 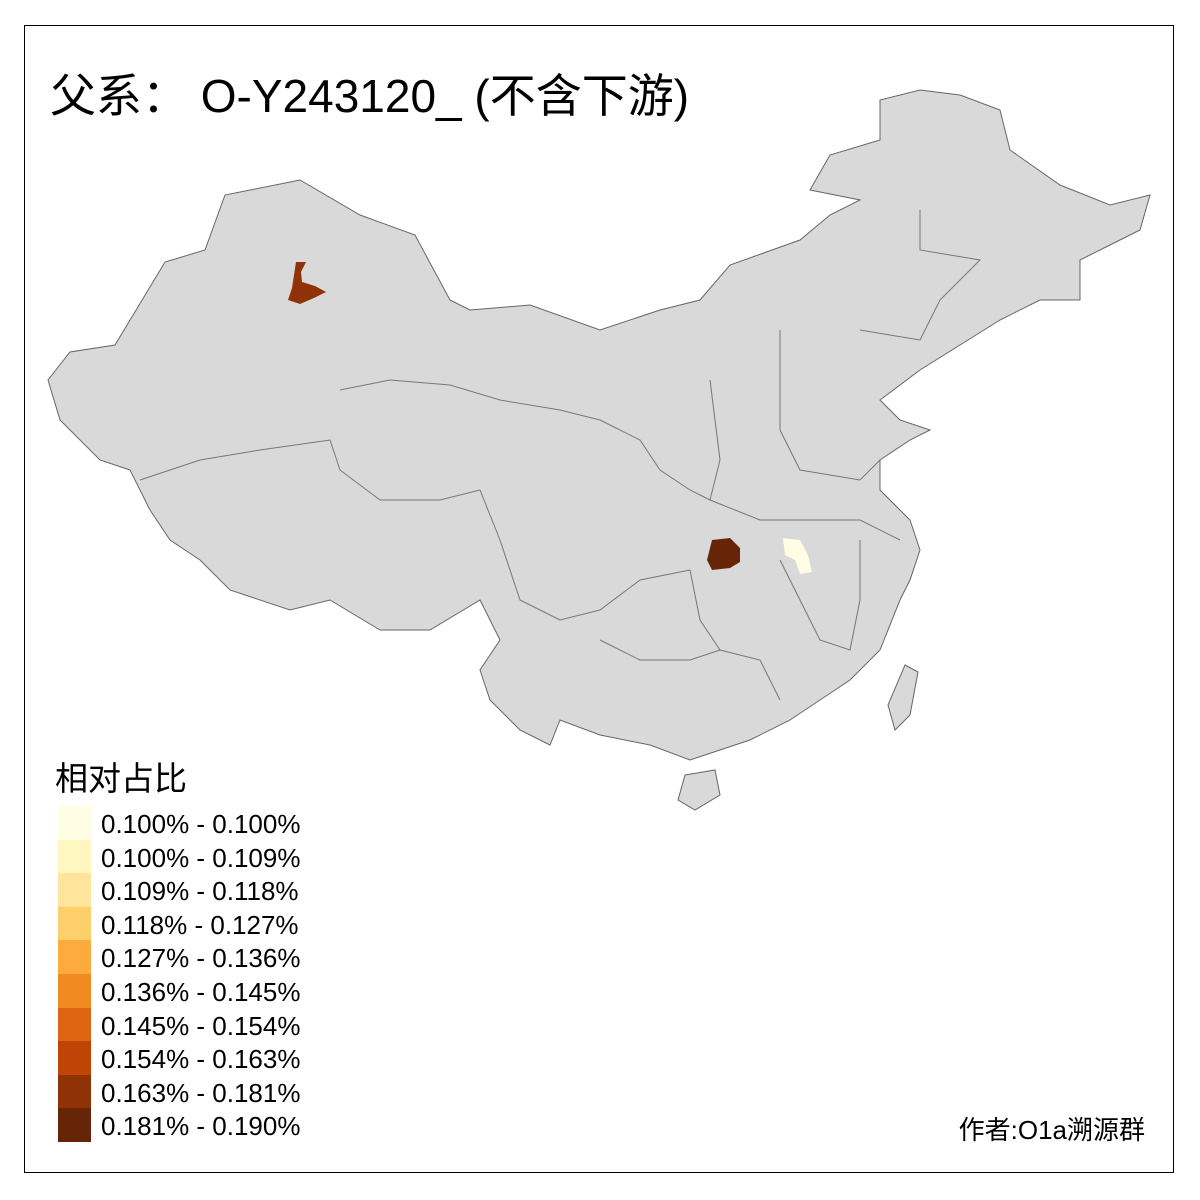 I want to click on legend-item: 0.181% - 0.190%, so click(x=218, y=1125).